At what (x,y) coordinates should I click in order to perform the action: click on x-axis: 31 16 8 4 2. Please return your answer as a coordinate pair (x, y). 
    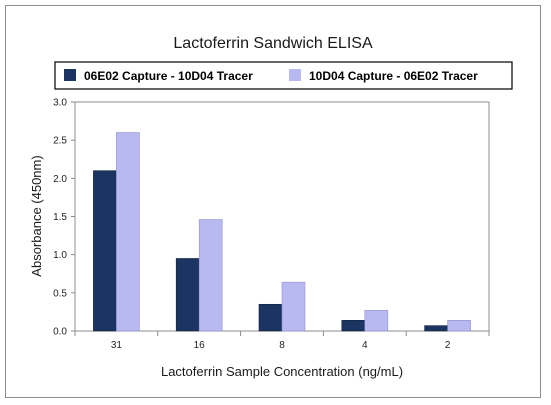
    Looking at the image, I should click on (282, 341).